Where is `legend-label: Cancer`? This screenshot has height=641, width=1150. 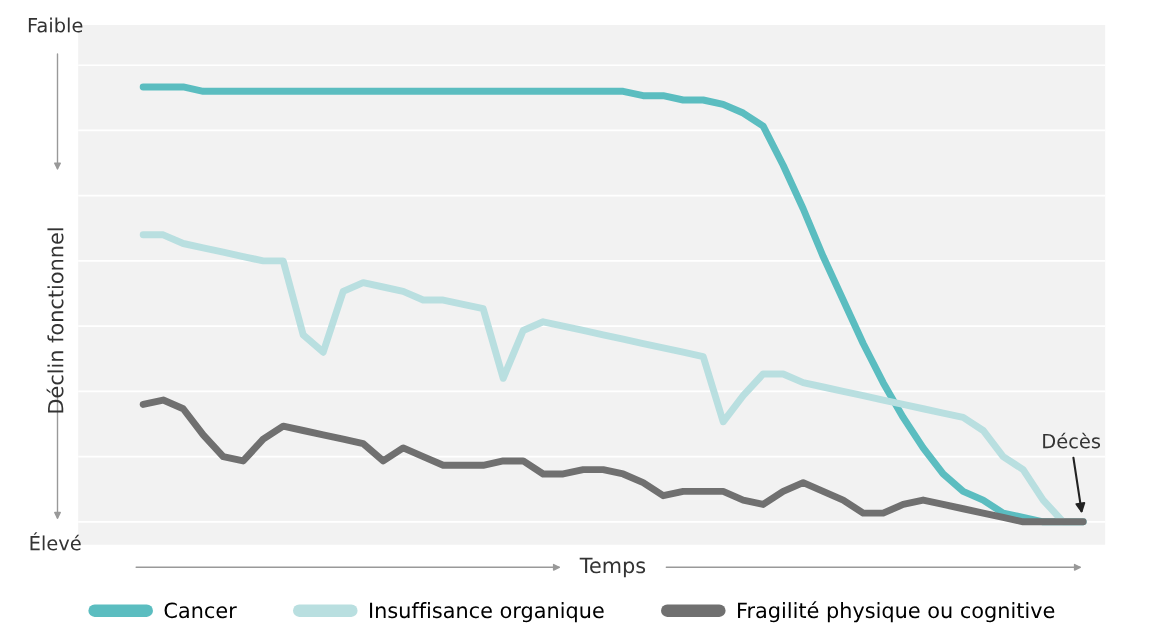 legend-label: Cancer is located at coordinates (200, 610).